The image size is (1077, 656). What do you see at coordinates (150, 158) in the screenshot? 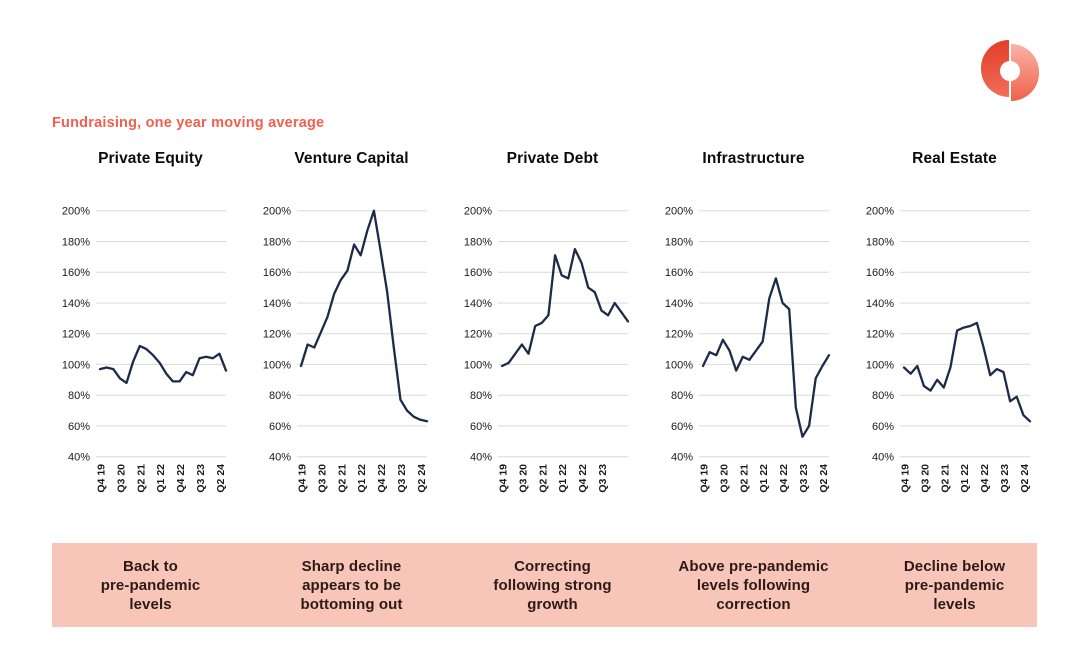
I see `chart-title-private-equity: Private Equity` at bounding box center [150, 158].